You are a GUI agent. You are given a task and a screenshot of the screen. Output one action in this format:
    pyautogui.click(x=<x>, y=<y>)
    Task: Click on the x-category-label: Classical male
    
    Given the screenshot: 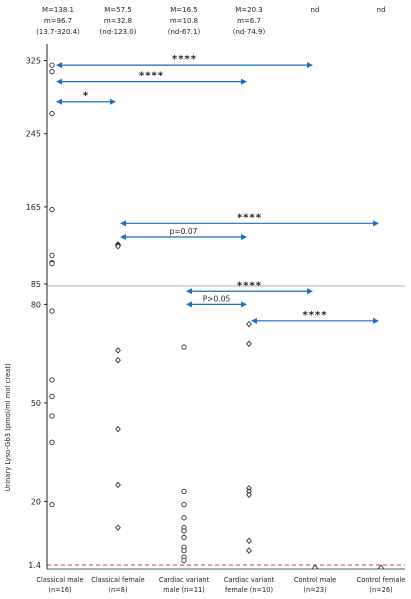 What is the action you would take?
    pyautogui.click(x=59, y=580)
    